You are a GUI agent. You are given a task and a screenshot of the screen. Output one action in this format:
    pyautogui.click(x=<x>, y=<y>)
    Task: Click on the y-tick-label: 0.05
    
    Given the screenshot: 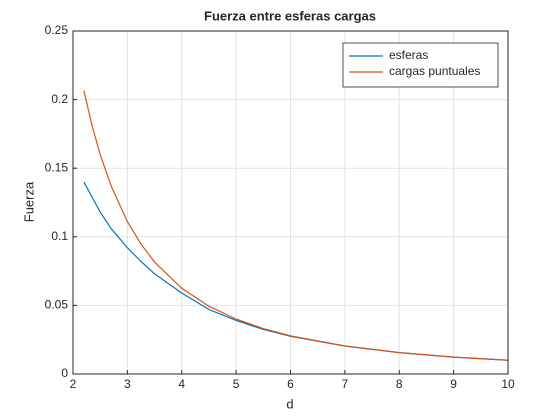 What is the action you would take?
    pyautogui.click(x=57, y=305)
    